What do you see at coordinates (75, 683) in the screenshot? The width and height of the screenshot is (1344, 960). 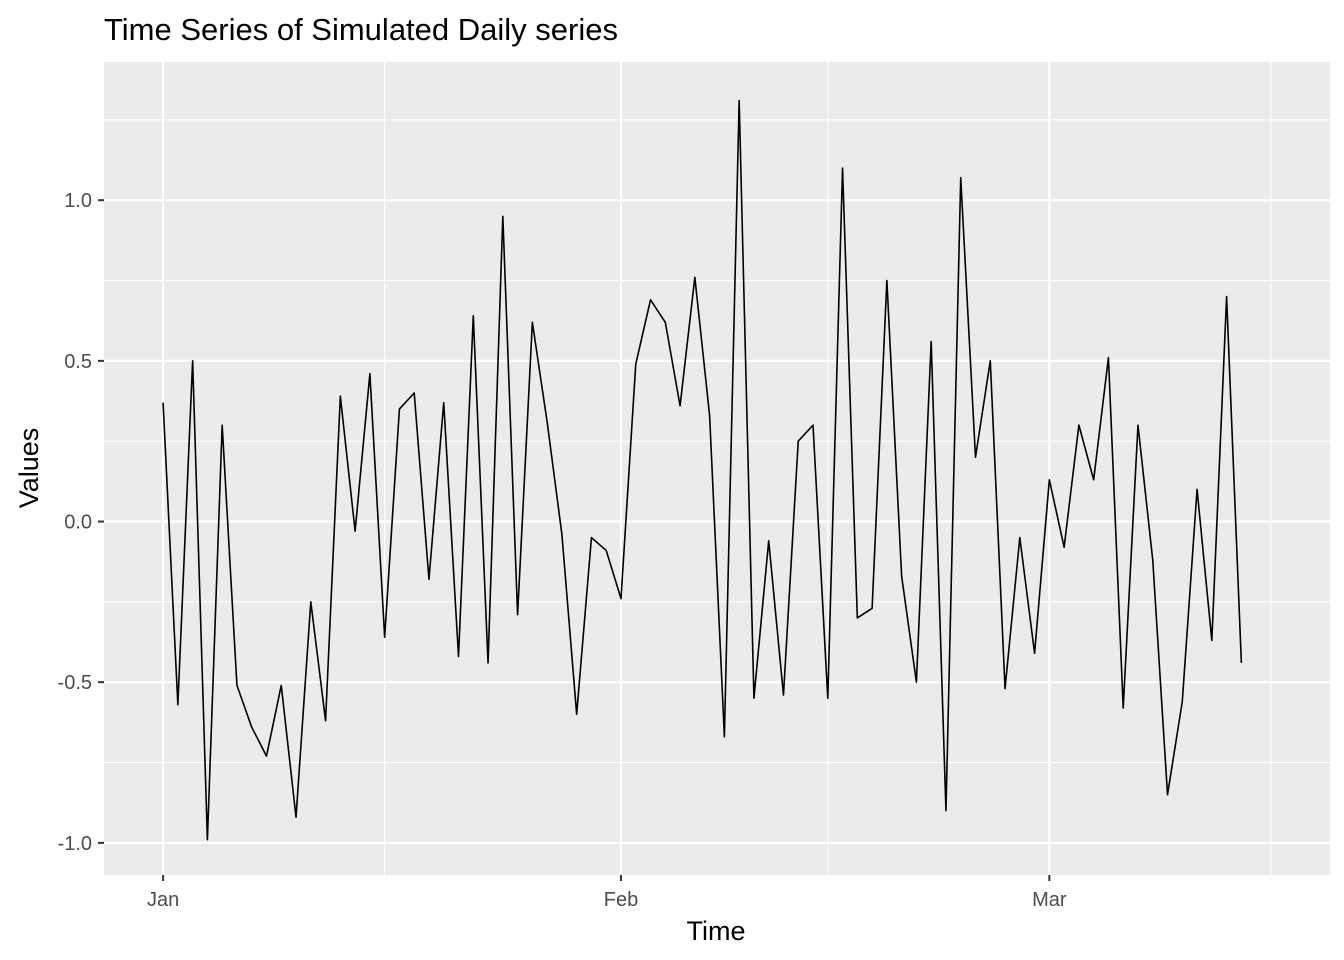 I see `y-tick-label: -0.5` at bounding box center [75, 683].